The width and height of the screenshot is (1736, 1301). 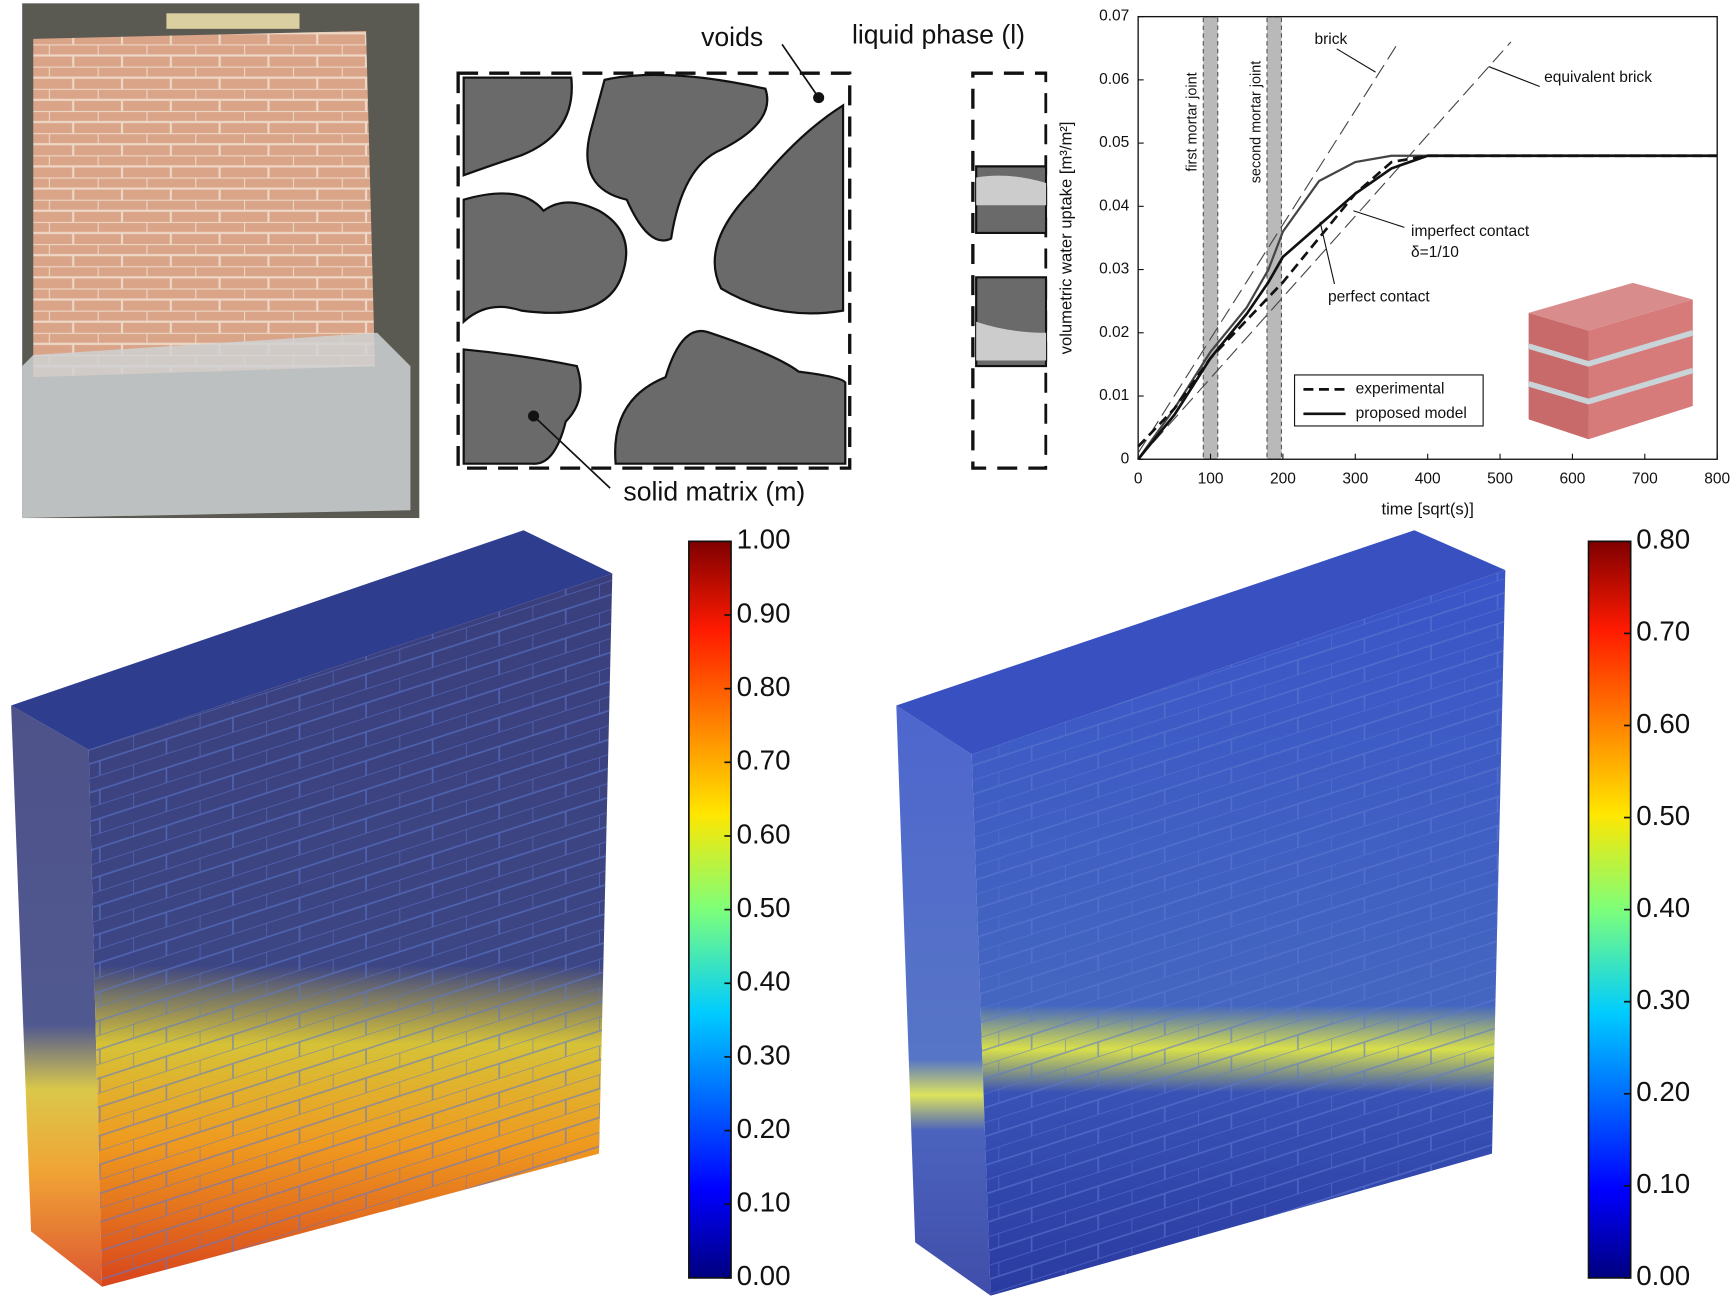 I want to click on mortar-band, so click(x=1210, y=238).